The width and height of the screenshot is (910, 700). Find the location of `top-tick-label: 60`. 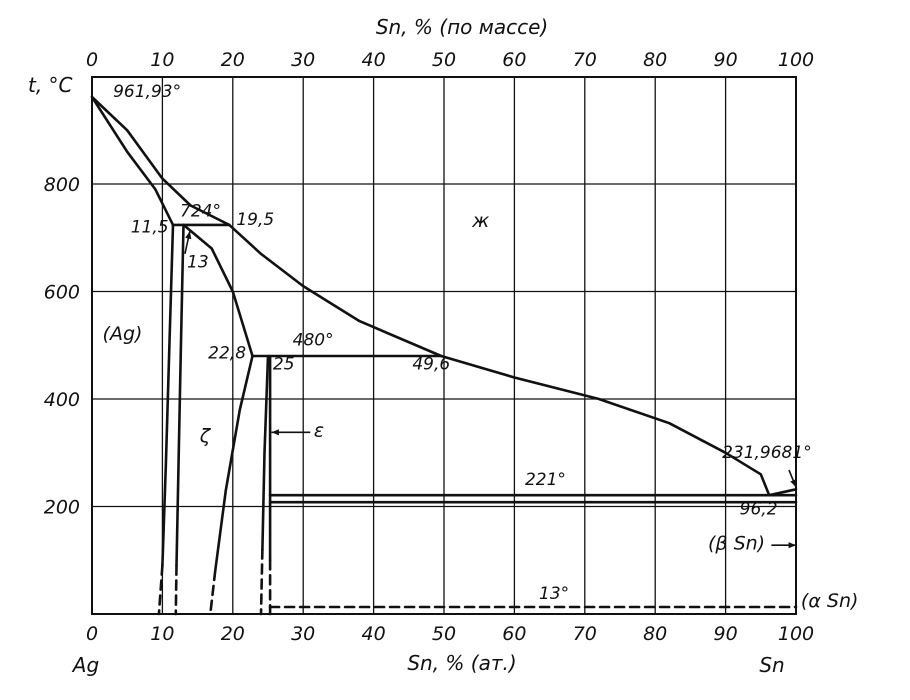

top-tick-label: 60 is located at coordinates (514, 60).